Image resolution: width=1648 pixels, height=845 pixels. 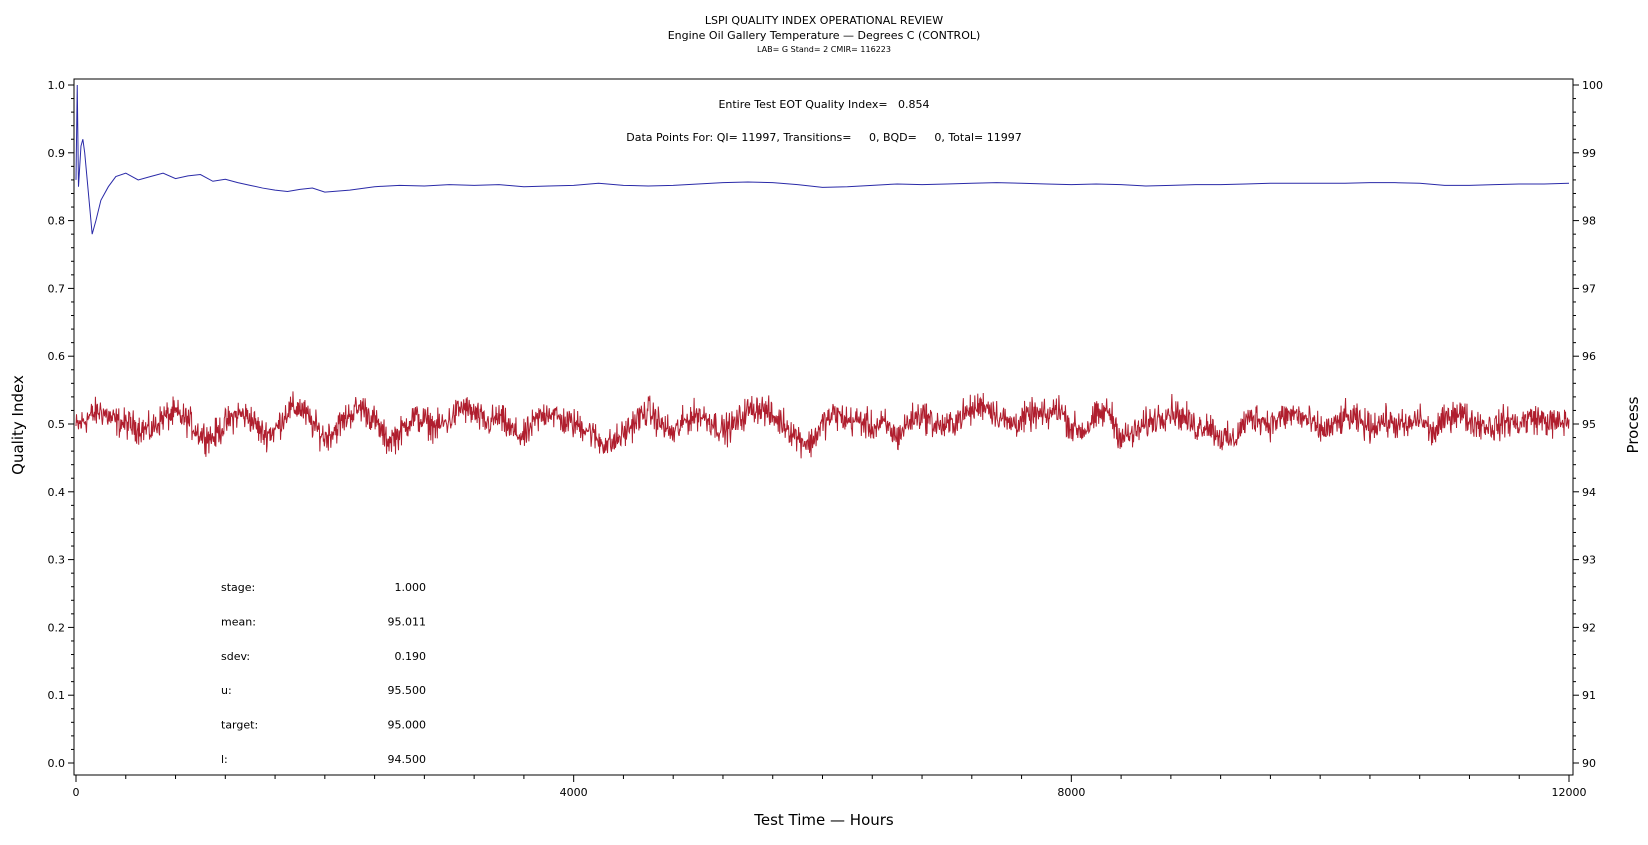 What do you see at coordinates (57, 560) in the screenshot?
I see `left-tick-label: 0.3` at bounding box center [57, 560].